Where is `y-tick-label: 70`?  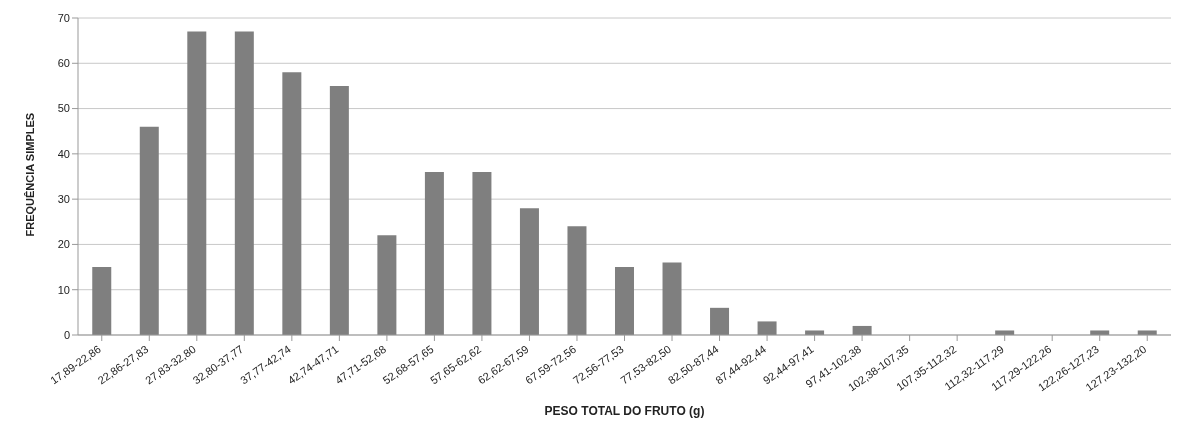
y-tick-label: 70 is located at coordinates (63, 17).